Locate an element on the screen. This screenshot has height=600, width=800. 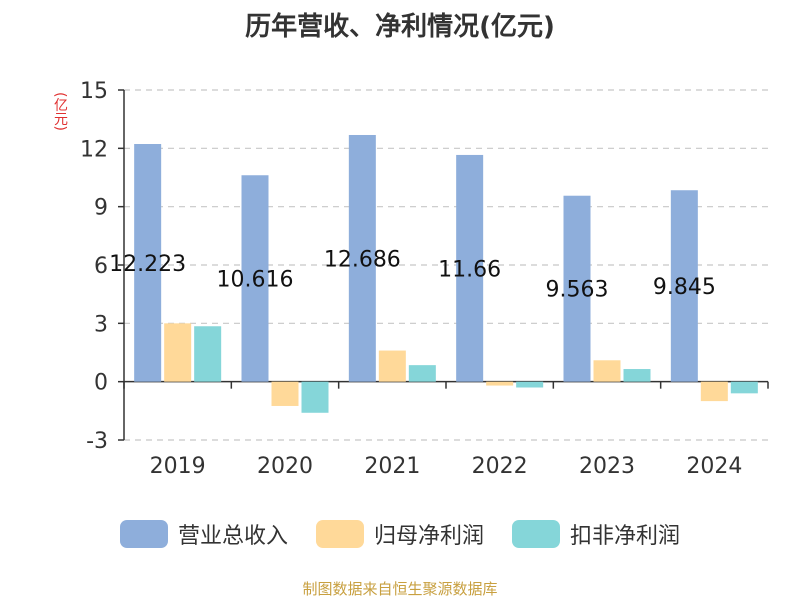
data-source-note: 制图数据来自恒生聚源数据库 is located at coordinates (400, 589).